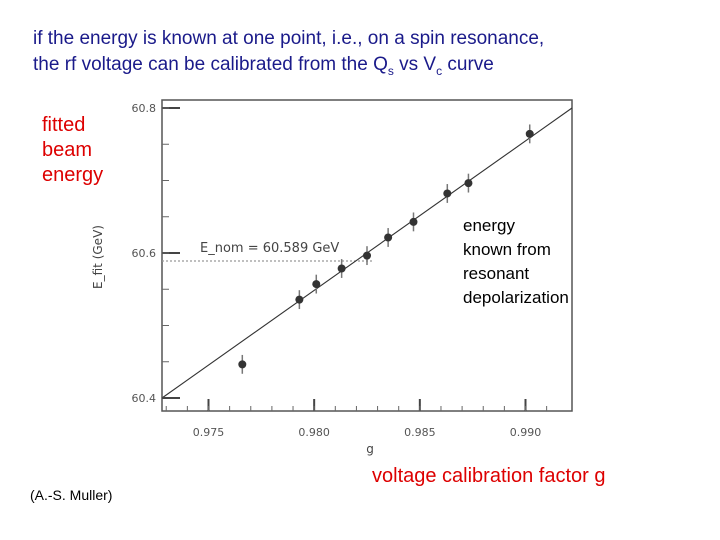 The width and height of the screenshot is (720, 540). What do you see at coordinates (144, 253) in the screenshot?
I see `y-tick-label: 60.6` at bounding box center [144, 253].